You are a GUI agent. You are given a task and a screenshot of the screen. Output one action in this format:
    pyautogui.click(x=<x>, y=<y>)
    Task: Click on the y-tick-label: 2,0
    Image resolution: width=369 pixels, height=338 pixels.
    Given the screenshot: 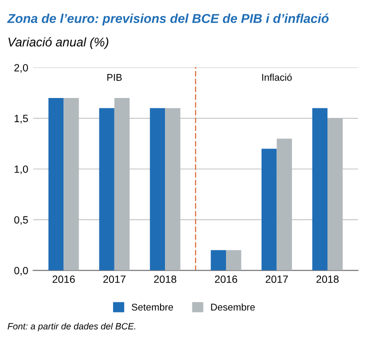 What is the action you would take?
    pyautogui.click(x=21, y=68)
    